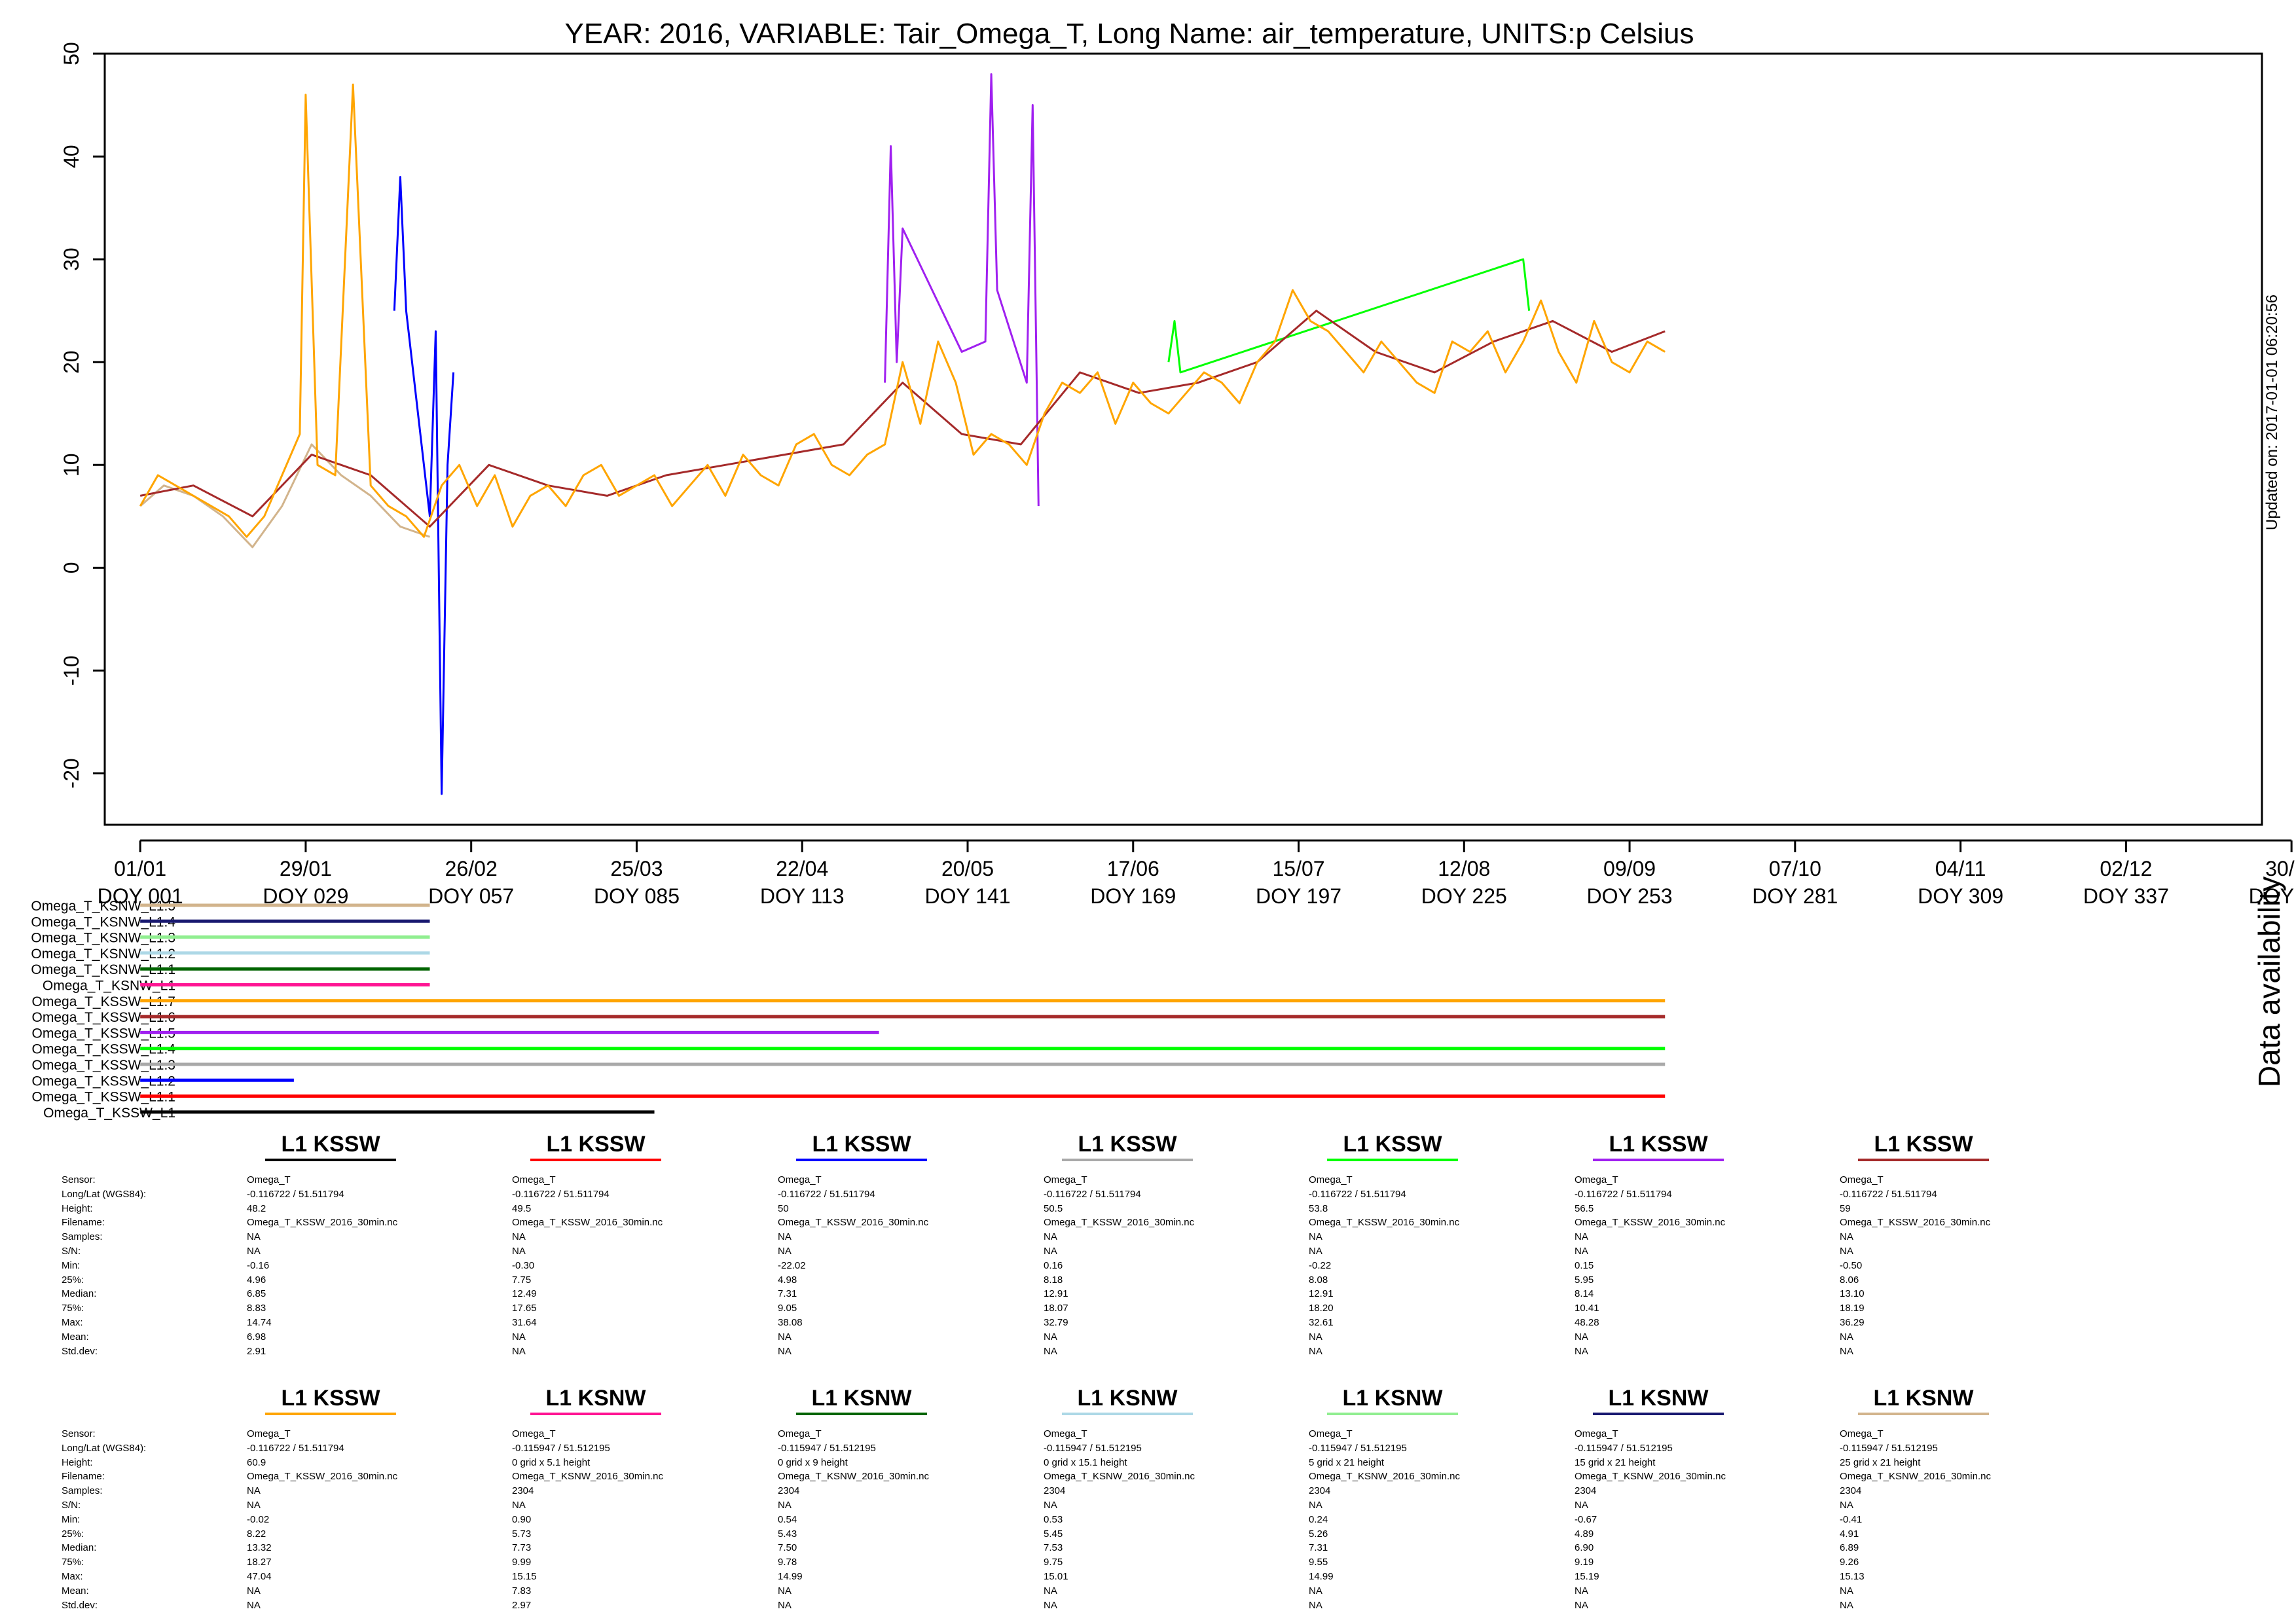 The width and height of the screenshot is (2296, 1624). I want to click on sensor-stat-value: 8.14, so click(1584, 1294).